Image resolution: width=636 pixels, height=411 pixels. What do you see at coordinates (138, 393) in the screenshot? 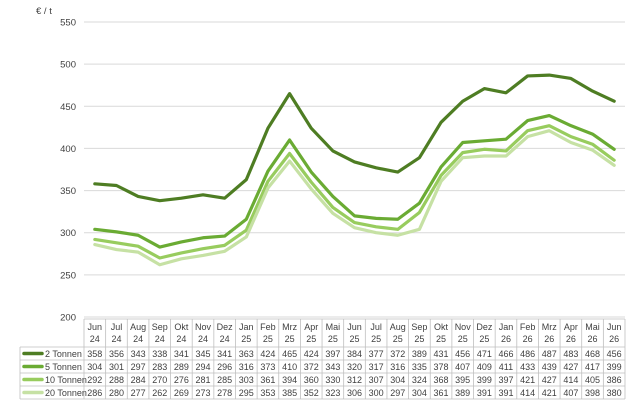
I see `data-label: 277` at bounding box center [138, 393].